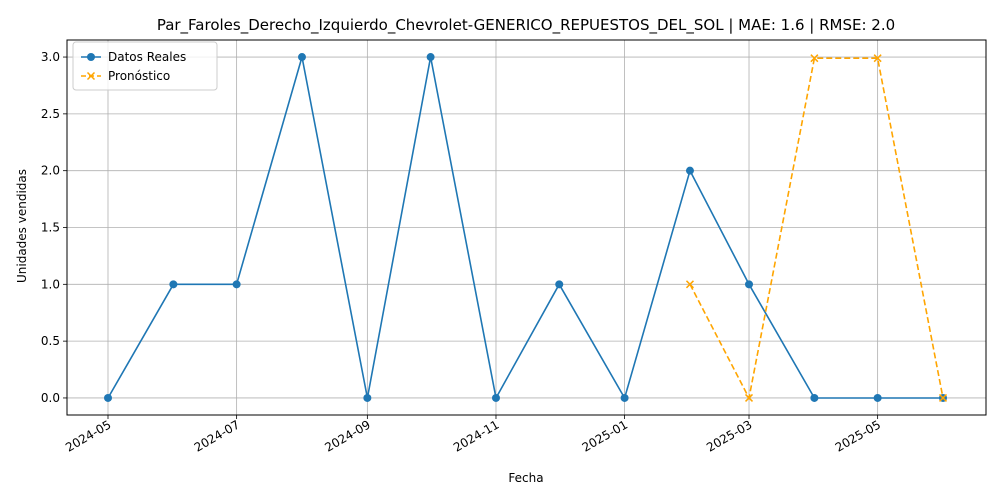 Image resolution: width=1000 pixels, height=500 pixels. Describe the element at coordinates (22, 226) in the screenshot. I see `y-axis-label: Unidades vendidas` at that location.